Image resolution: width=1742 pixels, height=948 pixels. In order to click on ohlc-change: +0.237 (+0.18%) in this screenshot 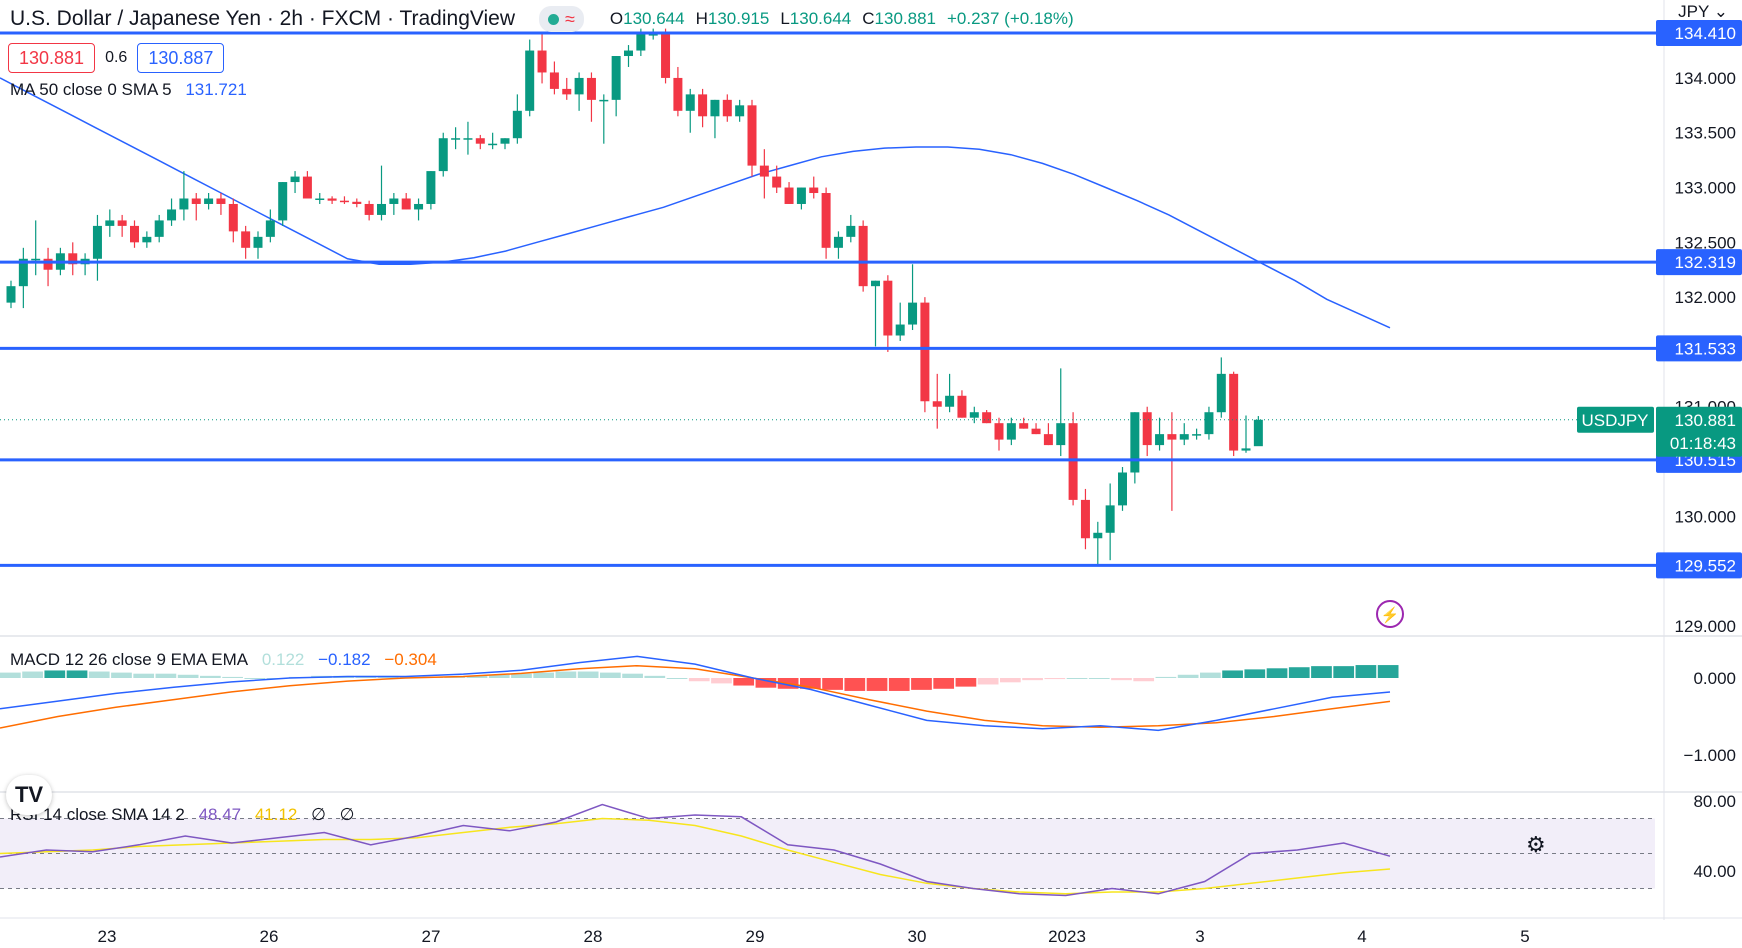, I will do `click(1010, 18)`.